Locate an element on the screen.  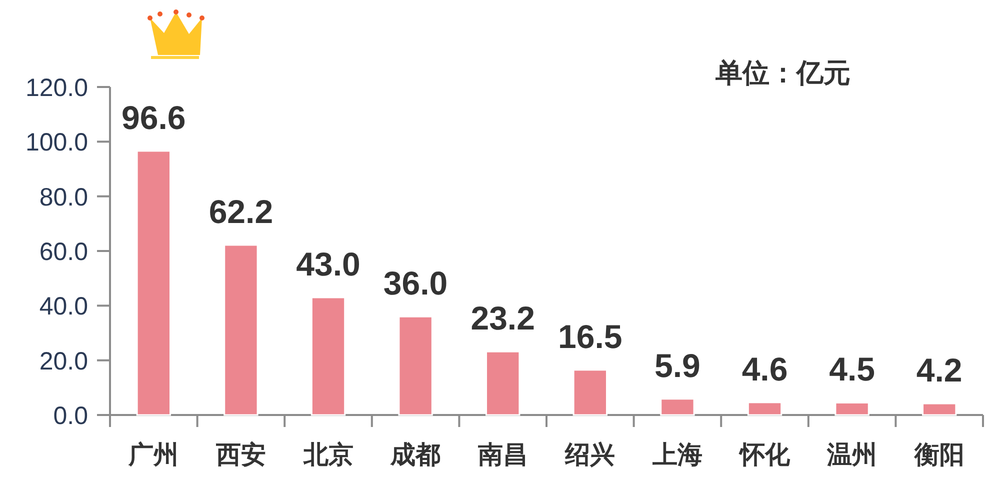
x-tick-label: 绍兴 is located at coordinates (590, 455).